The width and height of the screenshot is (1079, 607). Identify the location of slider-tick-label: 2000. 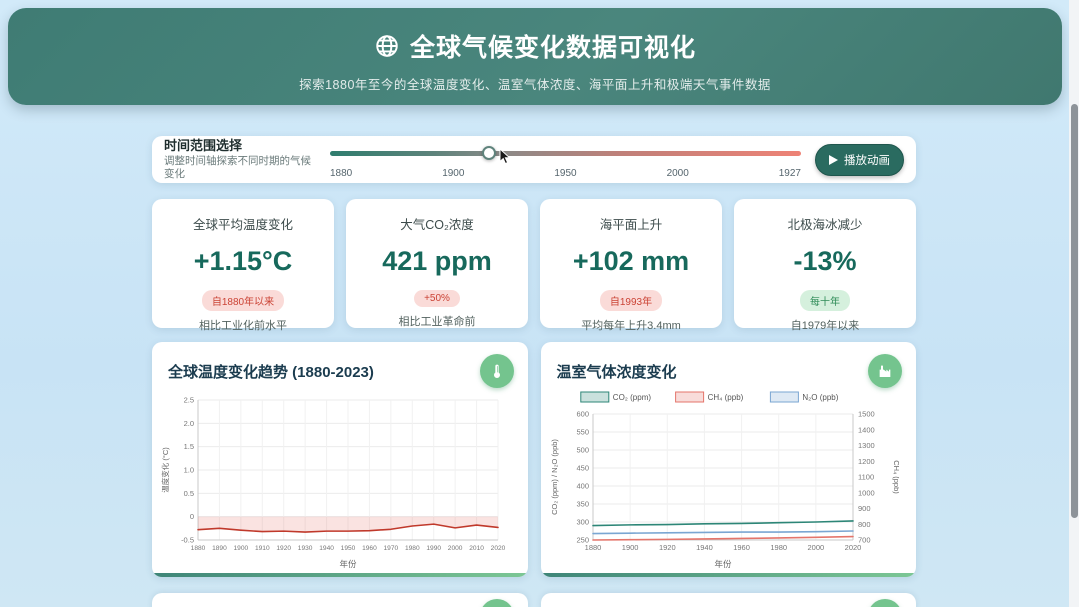
(677, 173).